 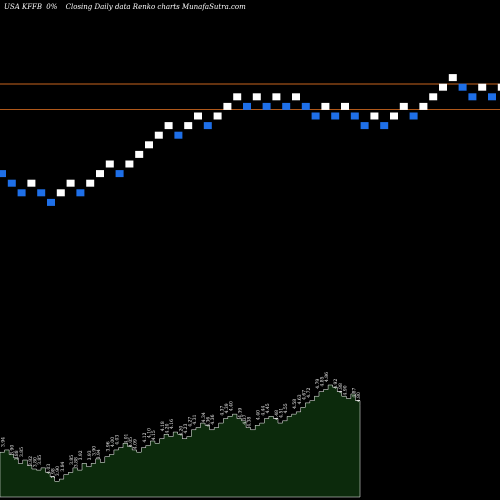 I want to click on symbol-text: USA KFFB, so click(x=23, y=7).